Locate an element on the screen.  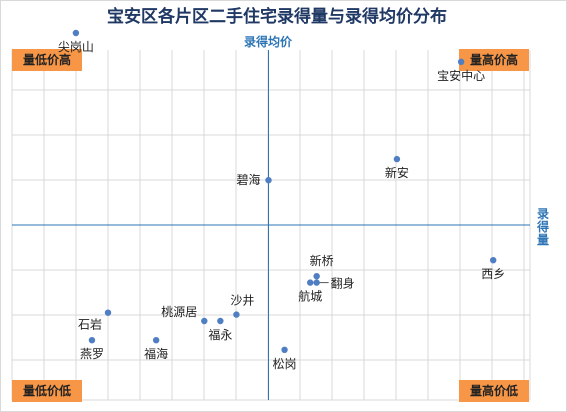
data-point-沙井 is located at coordinates (236, 314).